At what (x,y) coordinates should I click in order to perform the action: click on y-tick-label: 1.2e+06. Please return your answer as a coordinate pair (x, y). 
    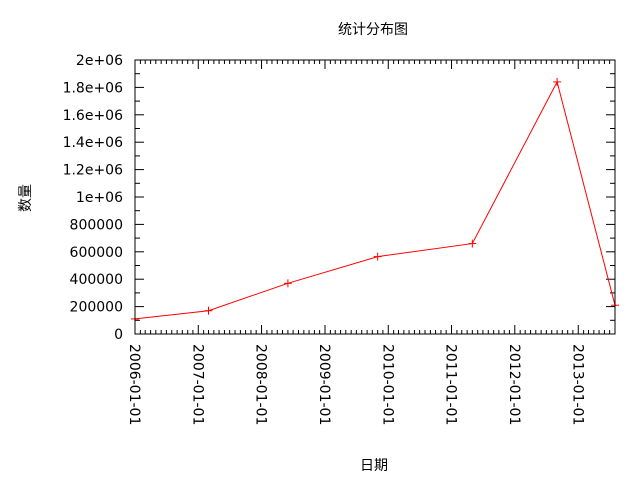
    Looking at the image, I should click on (93, 171).